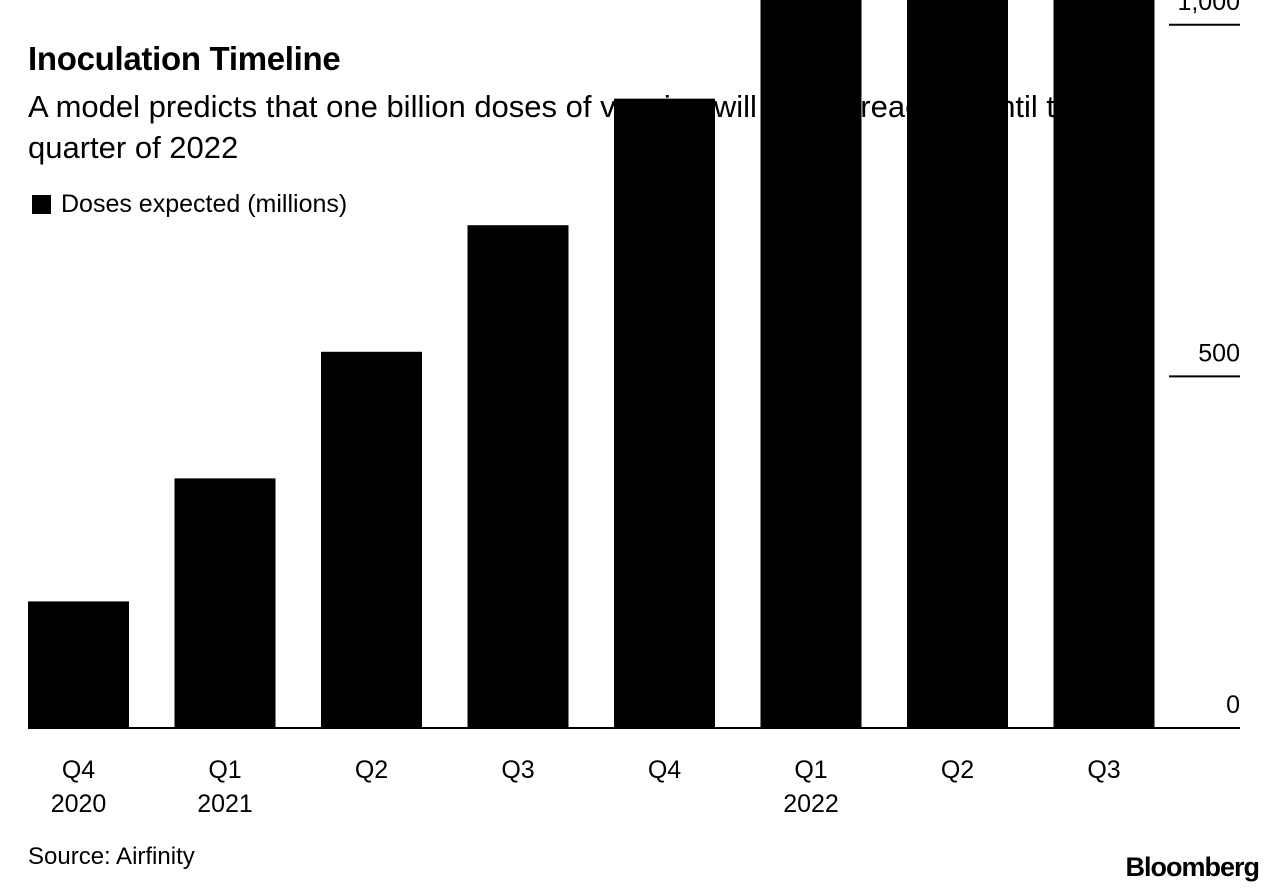 This screenshot has height=896, width=1287. Describe the element at coordinates (41, 204) in the screenshot. I see `legend-swatch` at that location.